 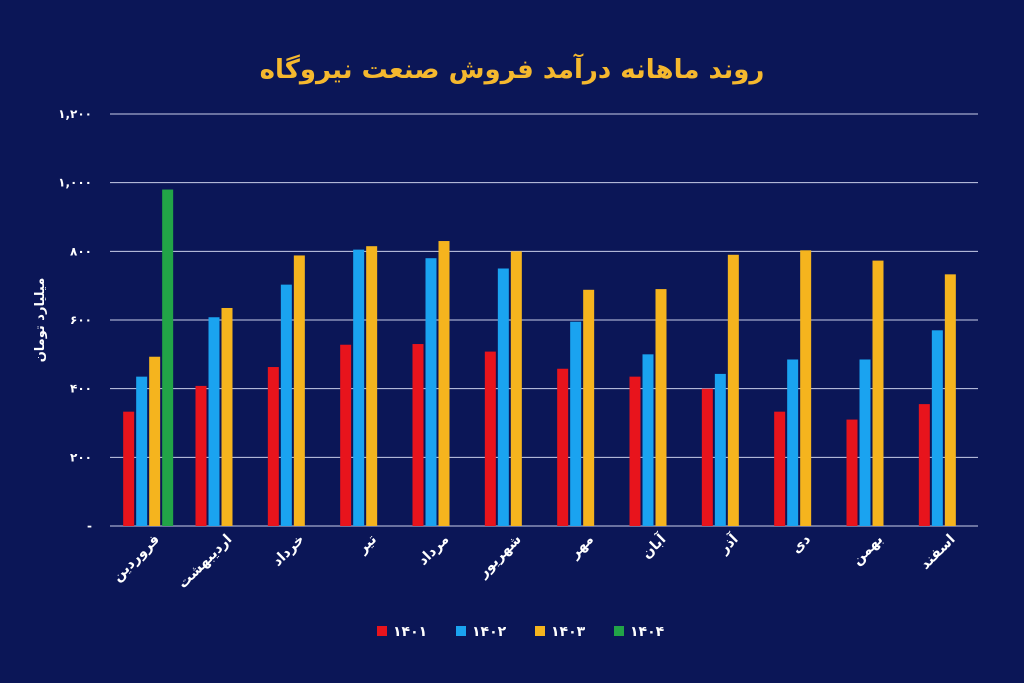 I want to click on legend-label: ۱۴۰۲, so click(x=489, y=632).